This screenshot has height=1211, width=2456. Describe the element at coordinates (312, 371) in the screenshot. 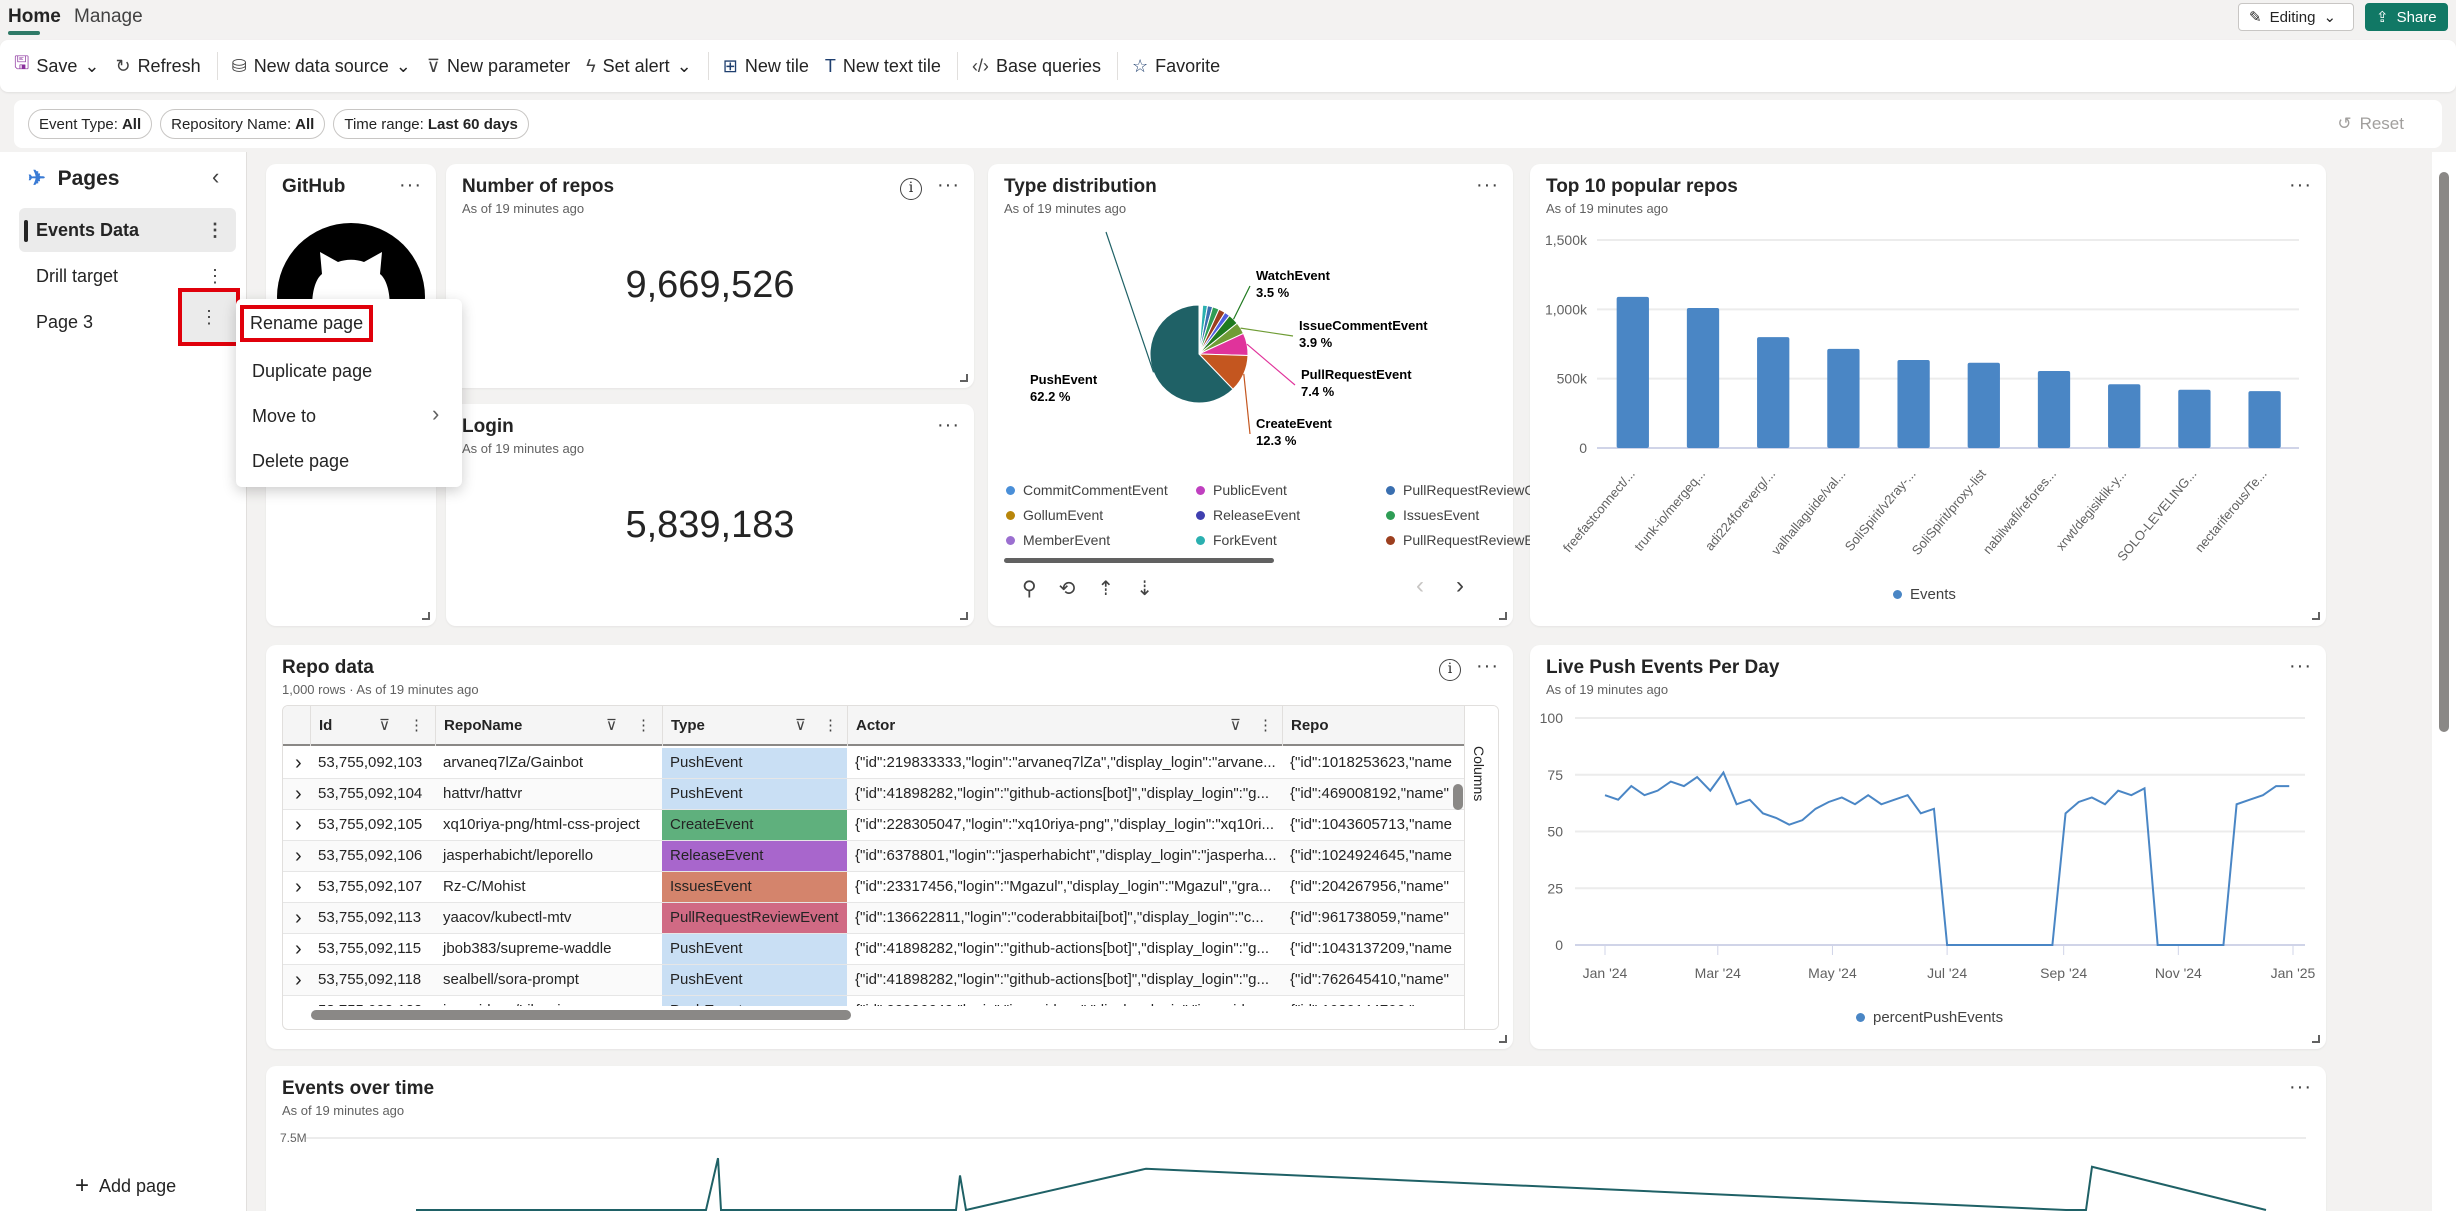

I see `menu-item-duplicate-page: Duplicate page` at that location.